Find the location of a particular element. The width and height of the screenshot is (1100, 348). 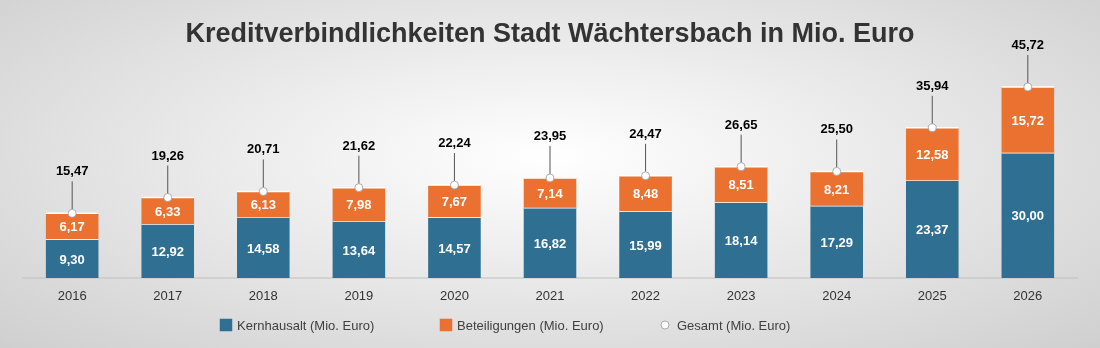

data-label: 21,62 is located at coordinates (359, 145).